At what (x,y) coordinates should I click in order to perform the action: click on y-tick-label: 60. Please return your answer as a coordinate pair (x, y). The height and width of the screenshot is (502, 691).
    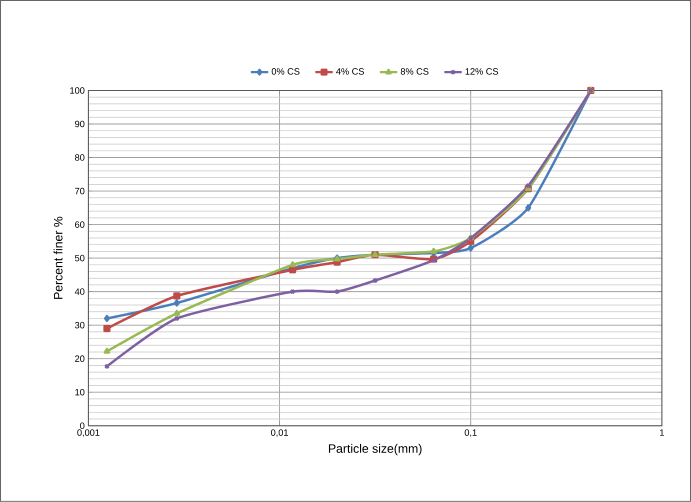
    Looking at the image, I should click on (79, 224).